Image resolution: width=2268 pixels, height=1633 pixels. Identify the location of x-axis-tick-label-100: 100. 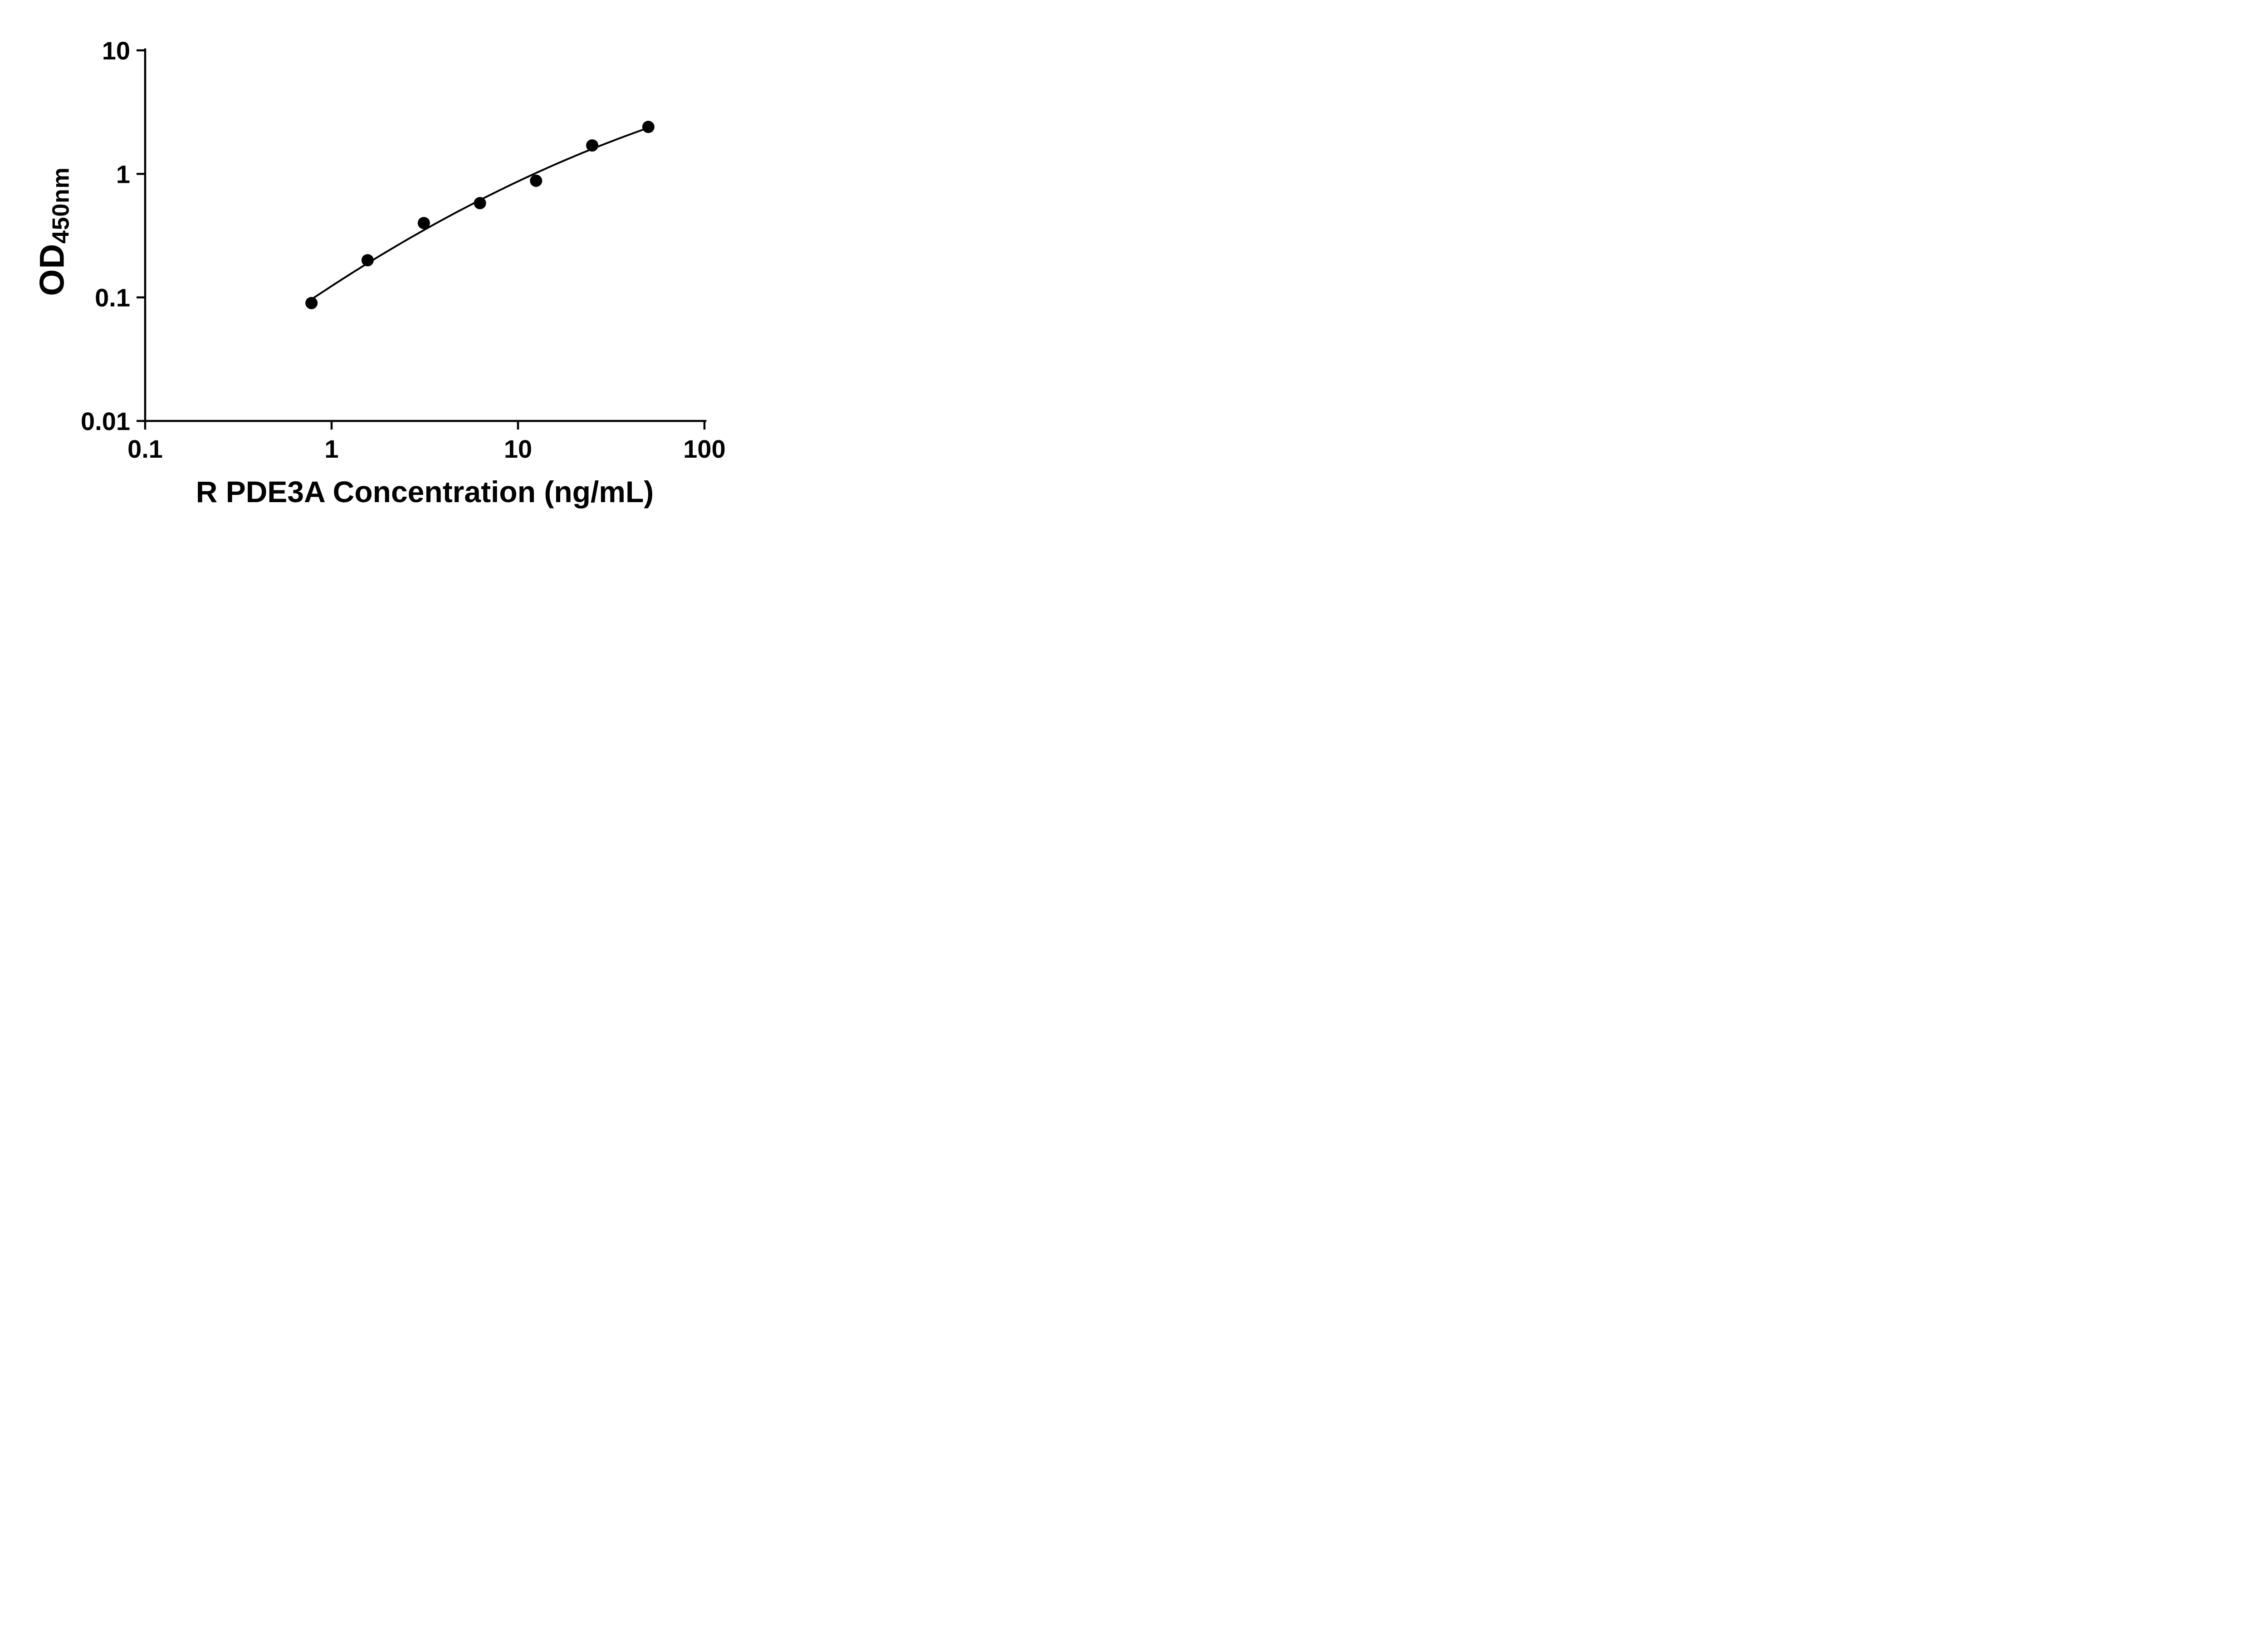
(704, 449).